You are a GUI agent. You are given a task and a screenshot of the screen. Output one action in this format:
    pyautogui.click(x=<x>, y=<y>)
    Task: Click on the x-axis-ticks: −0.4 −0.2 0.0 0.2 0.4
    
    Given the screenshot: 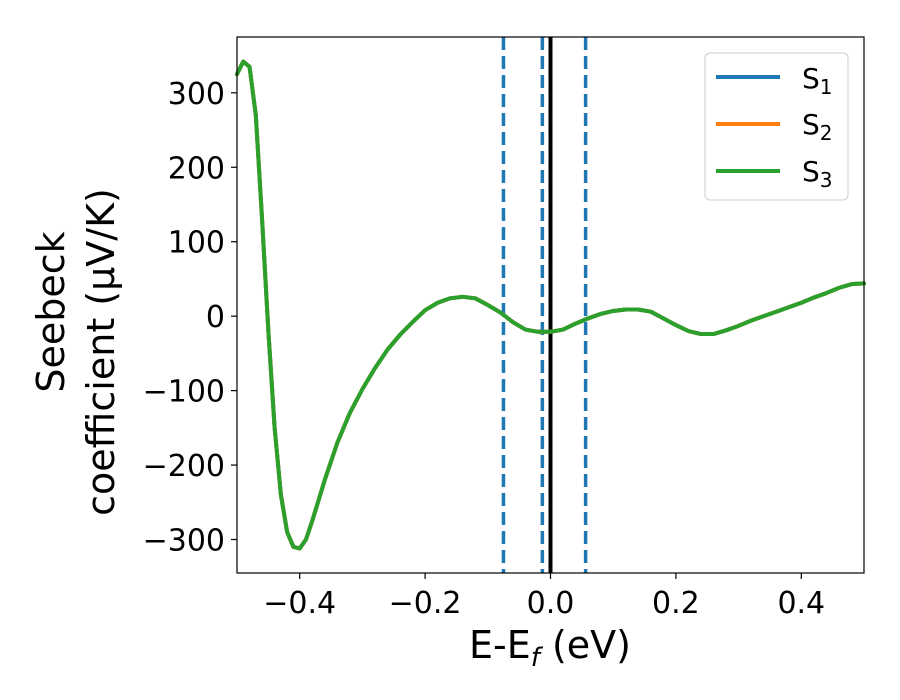 What is the action you would take?
    pyautogui.click(x=544, y=597)
    